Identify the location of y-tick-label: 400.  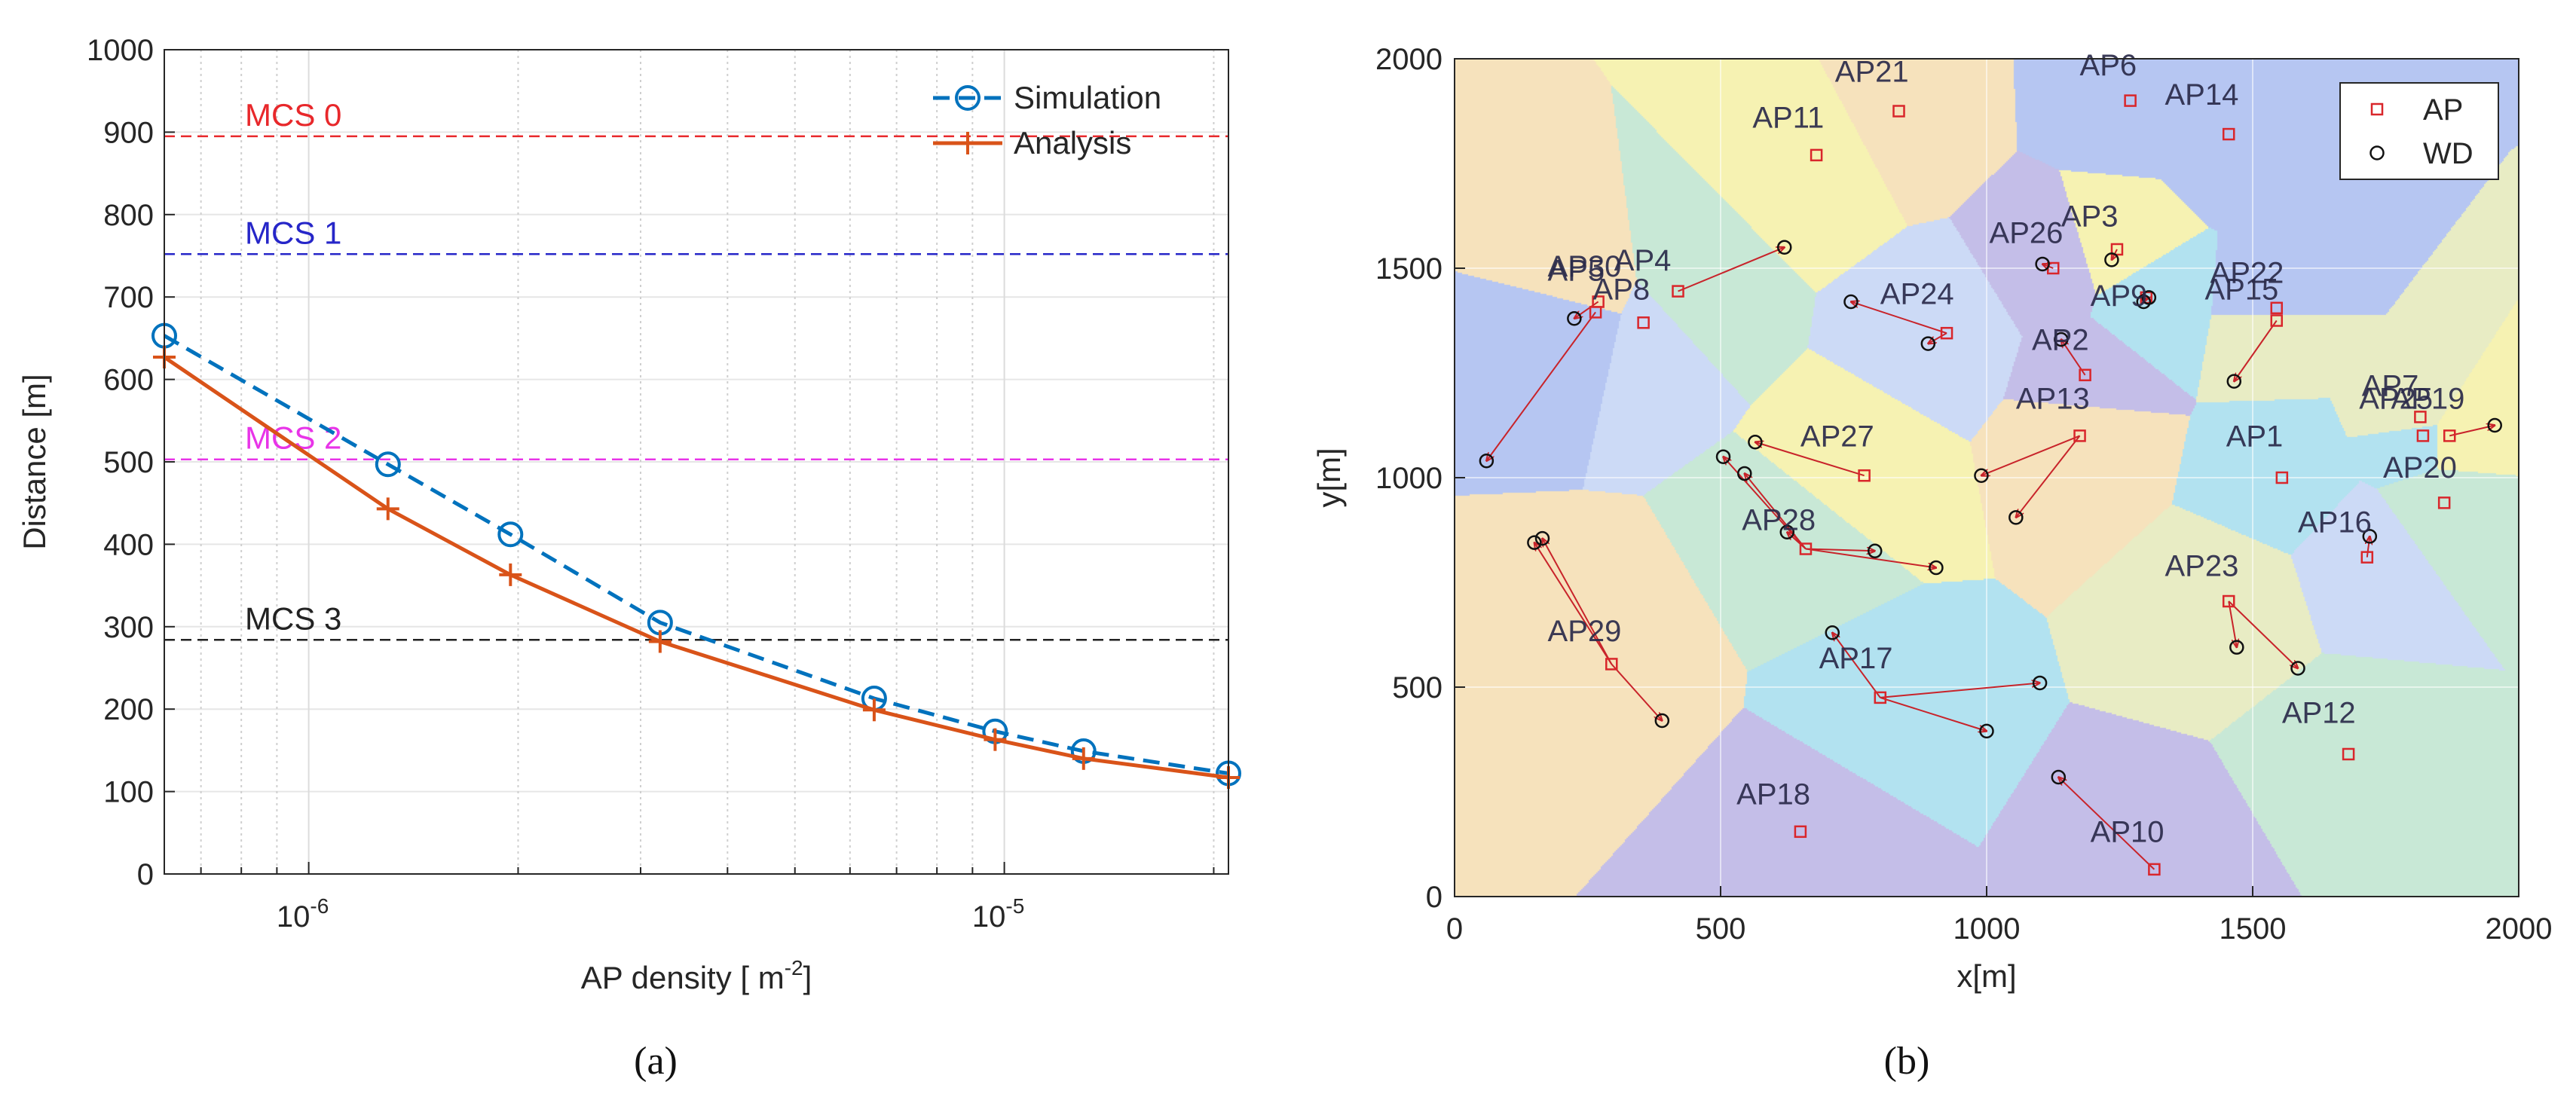
(128, 544).